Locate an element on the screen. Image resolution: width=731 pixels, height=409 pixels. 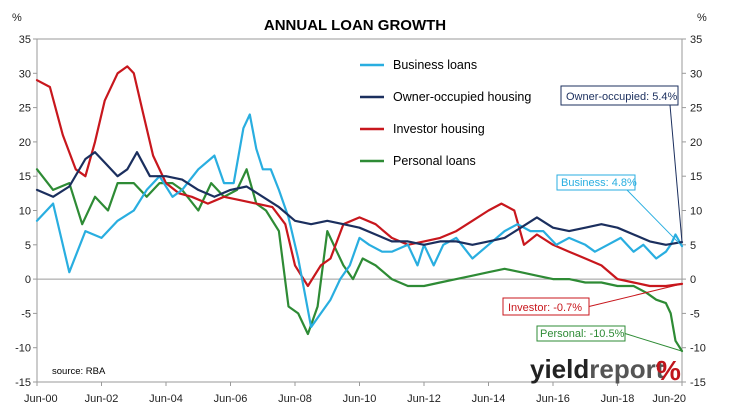
y-axis-right-unit: % is located at coordinates (702, 18).